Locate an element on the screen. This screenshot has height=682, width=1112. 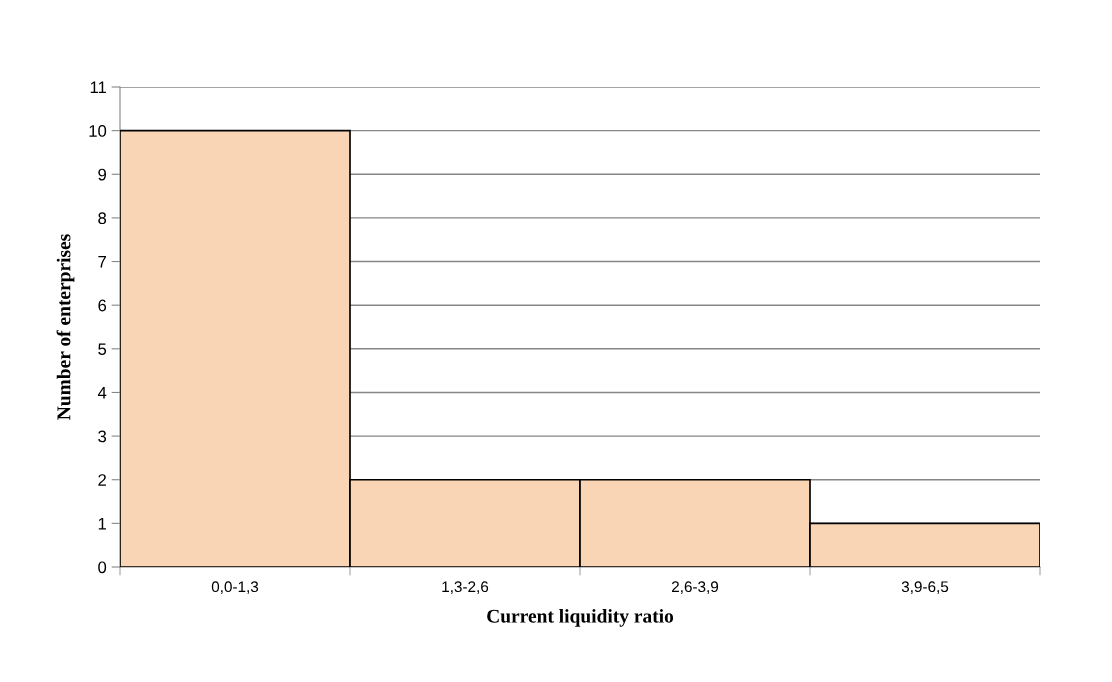
y-tick-label: 2 is located at coordinates (102, 480).